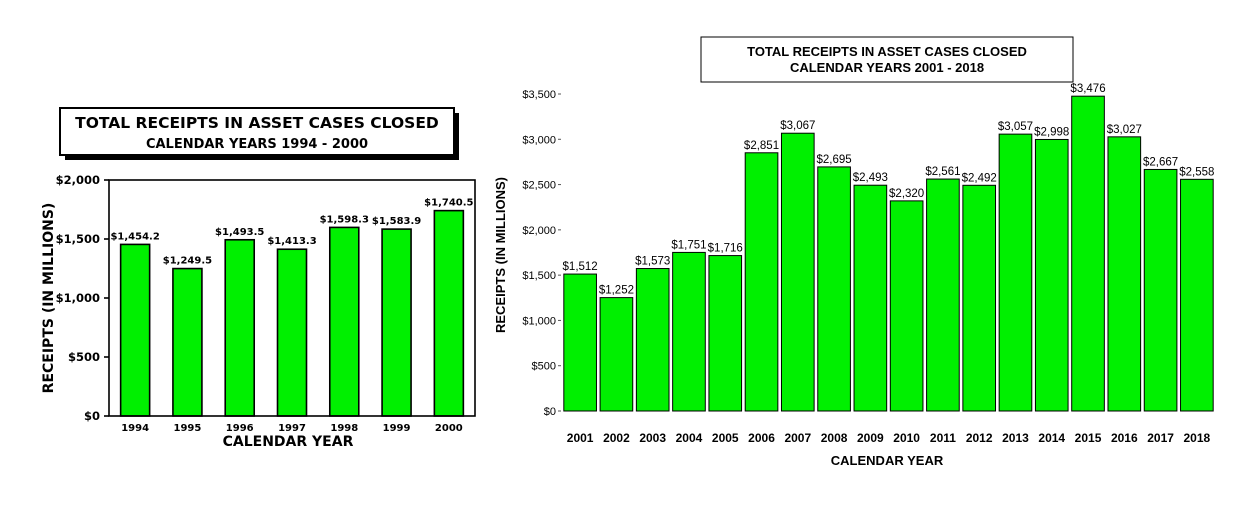 The width and height of the screenshot is (1240, 516). Describe the element at coordinates (292, 428) in the screenshot. I see `left-x-ticks: 1994 1995 1996 1997 1998 1999 2000` at that location.